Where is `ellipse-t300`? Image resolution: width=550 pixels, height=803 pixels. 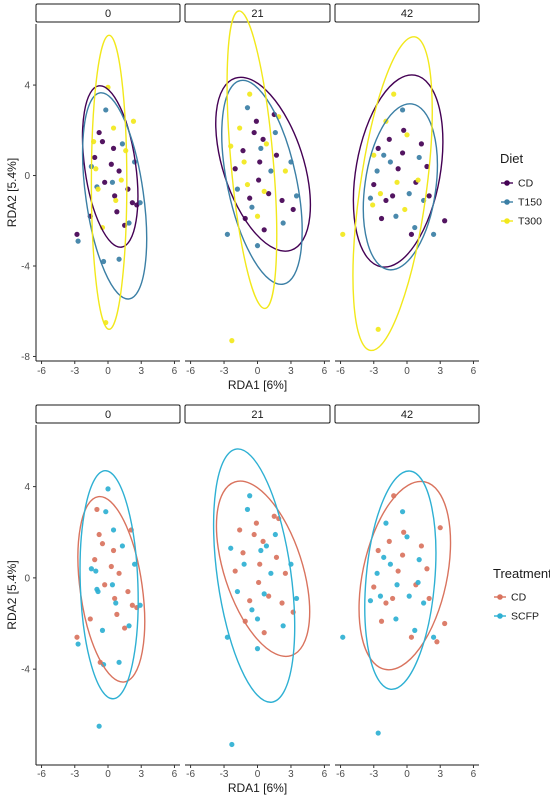 ellipse-t300 is located at coordinates (252, 160).